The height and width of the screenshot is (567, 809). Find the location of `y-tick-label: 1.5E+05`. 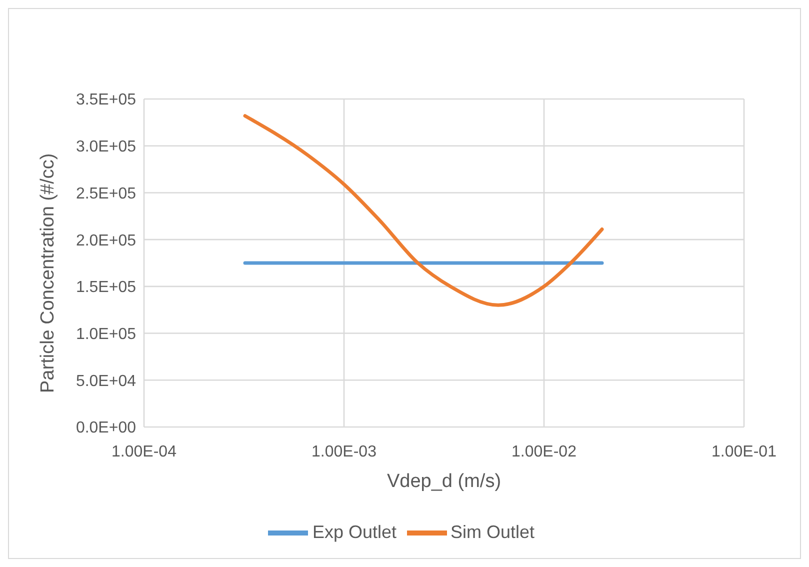

y-tick-label: 1.5E+05 is located at coordinates (106, 287).